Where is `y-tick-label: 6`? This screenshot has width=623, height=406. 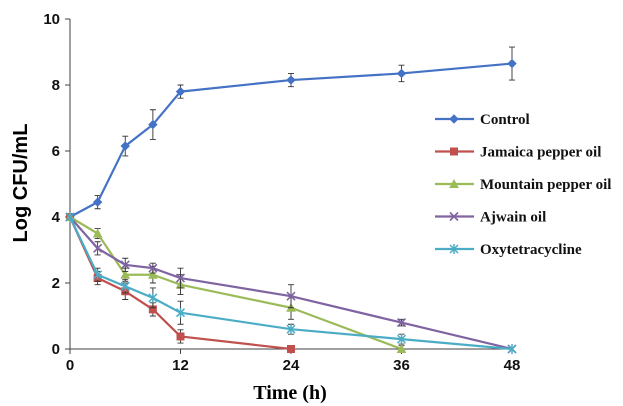
y-tick-label: 6 is located at coordinates (56, 151).